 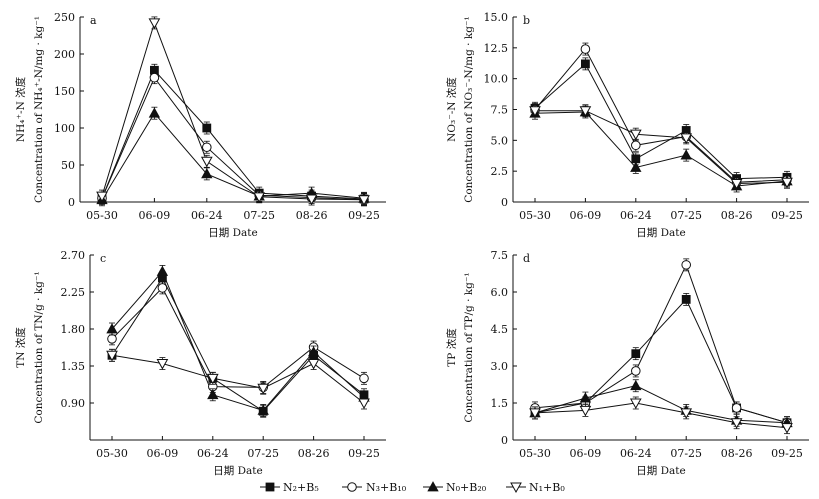 I want to click on x-tick-label: 07-25, so click(x=686, y=215).